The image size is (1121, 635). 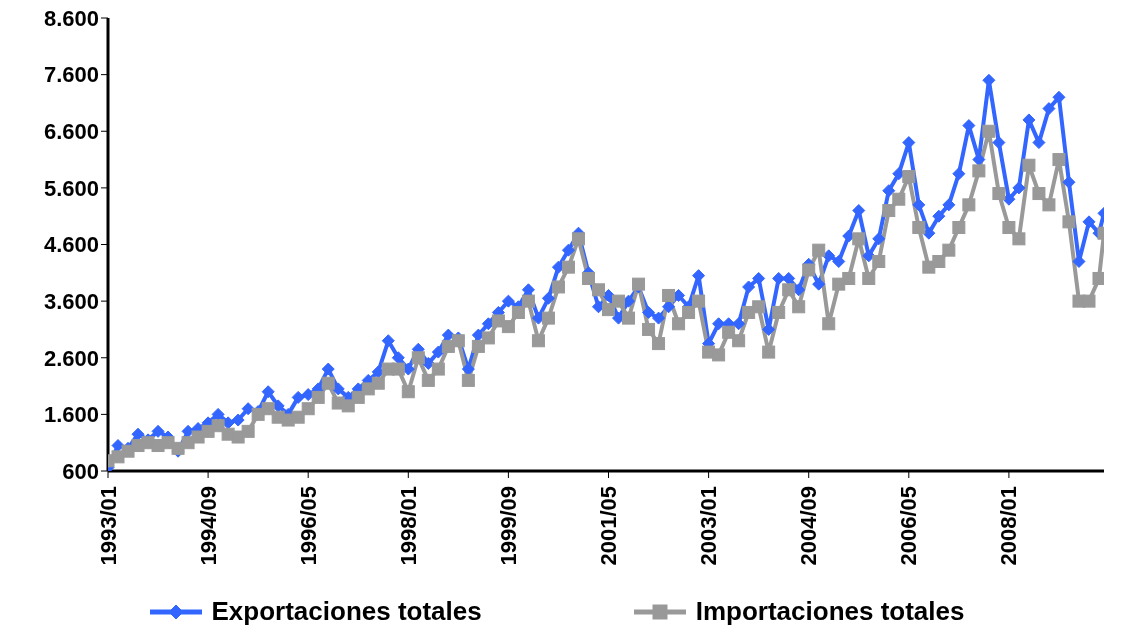 What do you see at coordinates (830, 611) in the screenshot?
I see `legend-label: Importaciones totales` at bounding box center [830, 611].